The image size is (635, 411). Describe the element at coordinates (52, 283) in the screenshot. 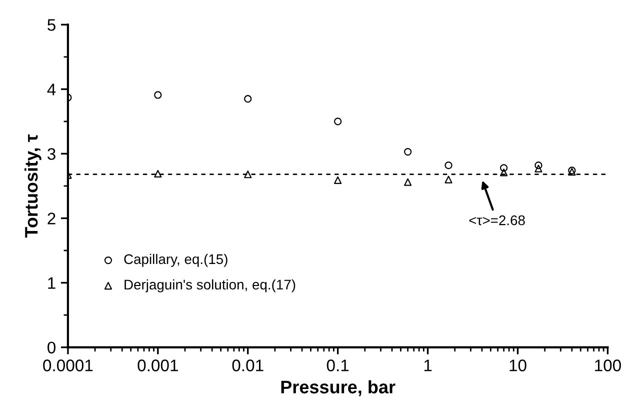

I see `y-tick-label: 1` at that location.